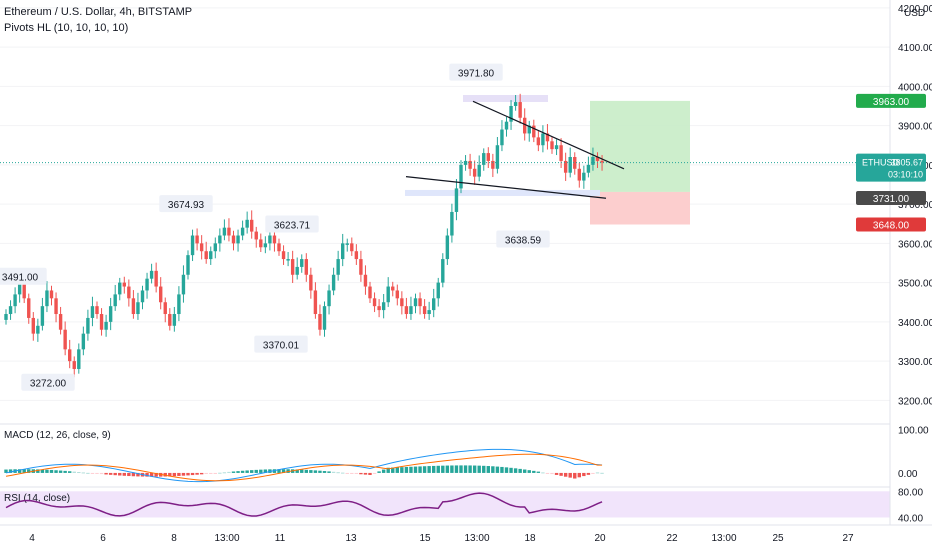 This screenshot has width=932, height=555. Describe the element at coordinates (848, 538) in the screenshot. I see `time-tick-label: 27` at that location.